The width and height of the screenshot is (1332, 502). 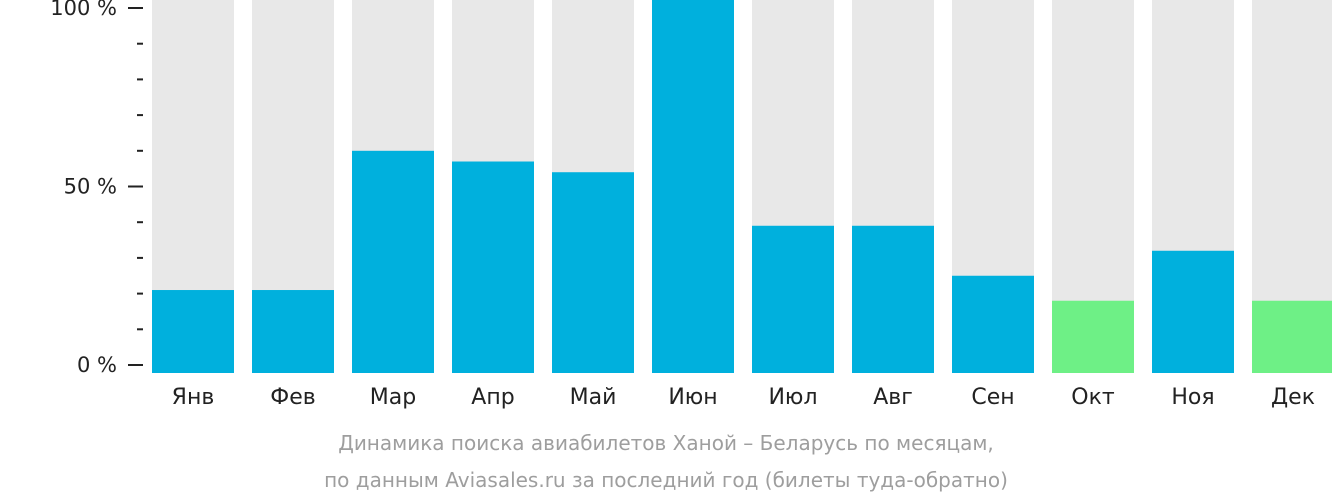 I want to click on x-tick-label: Июл, so click(x=792, y=397).